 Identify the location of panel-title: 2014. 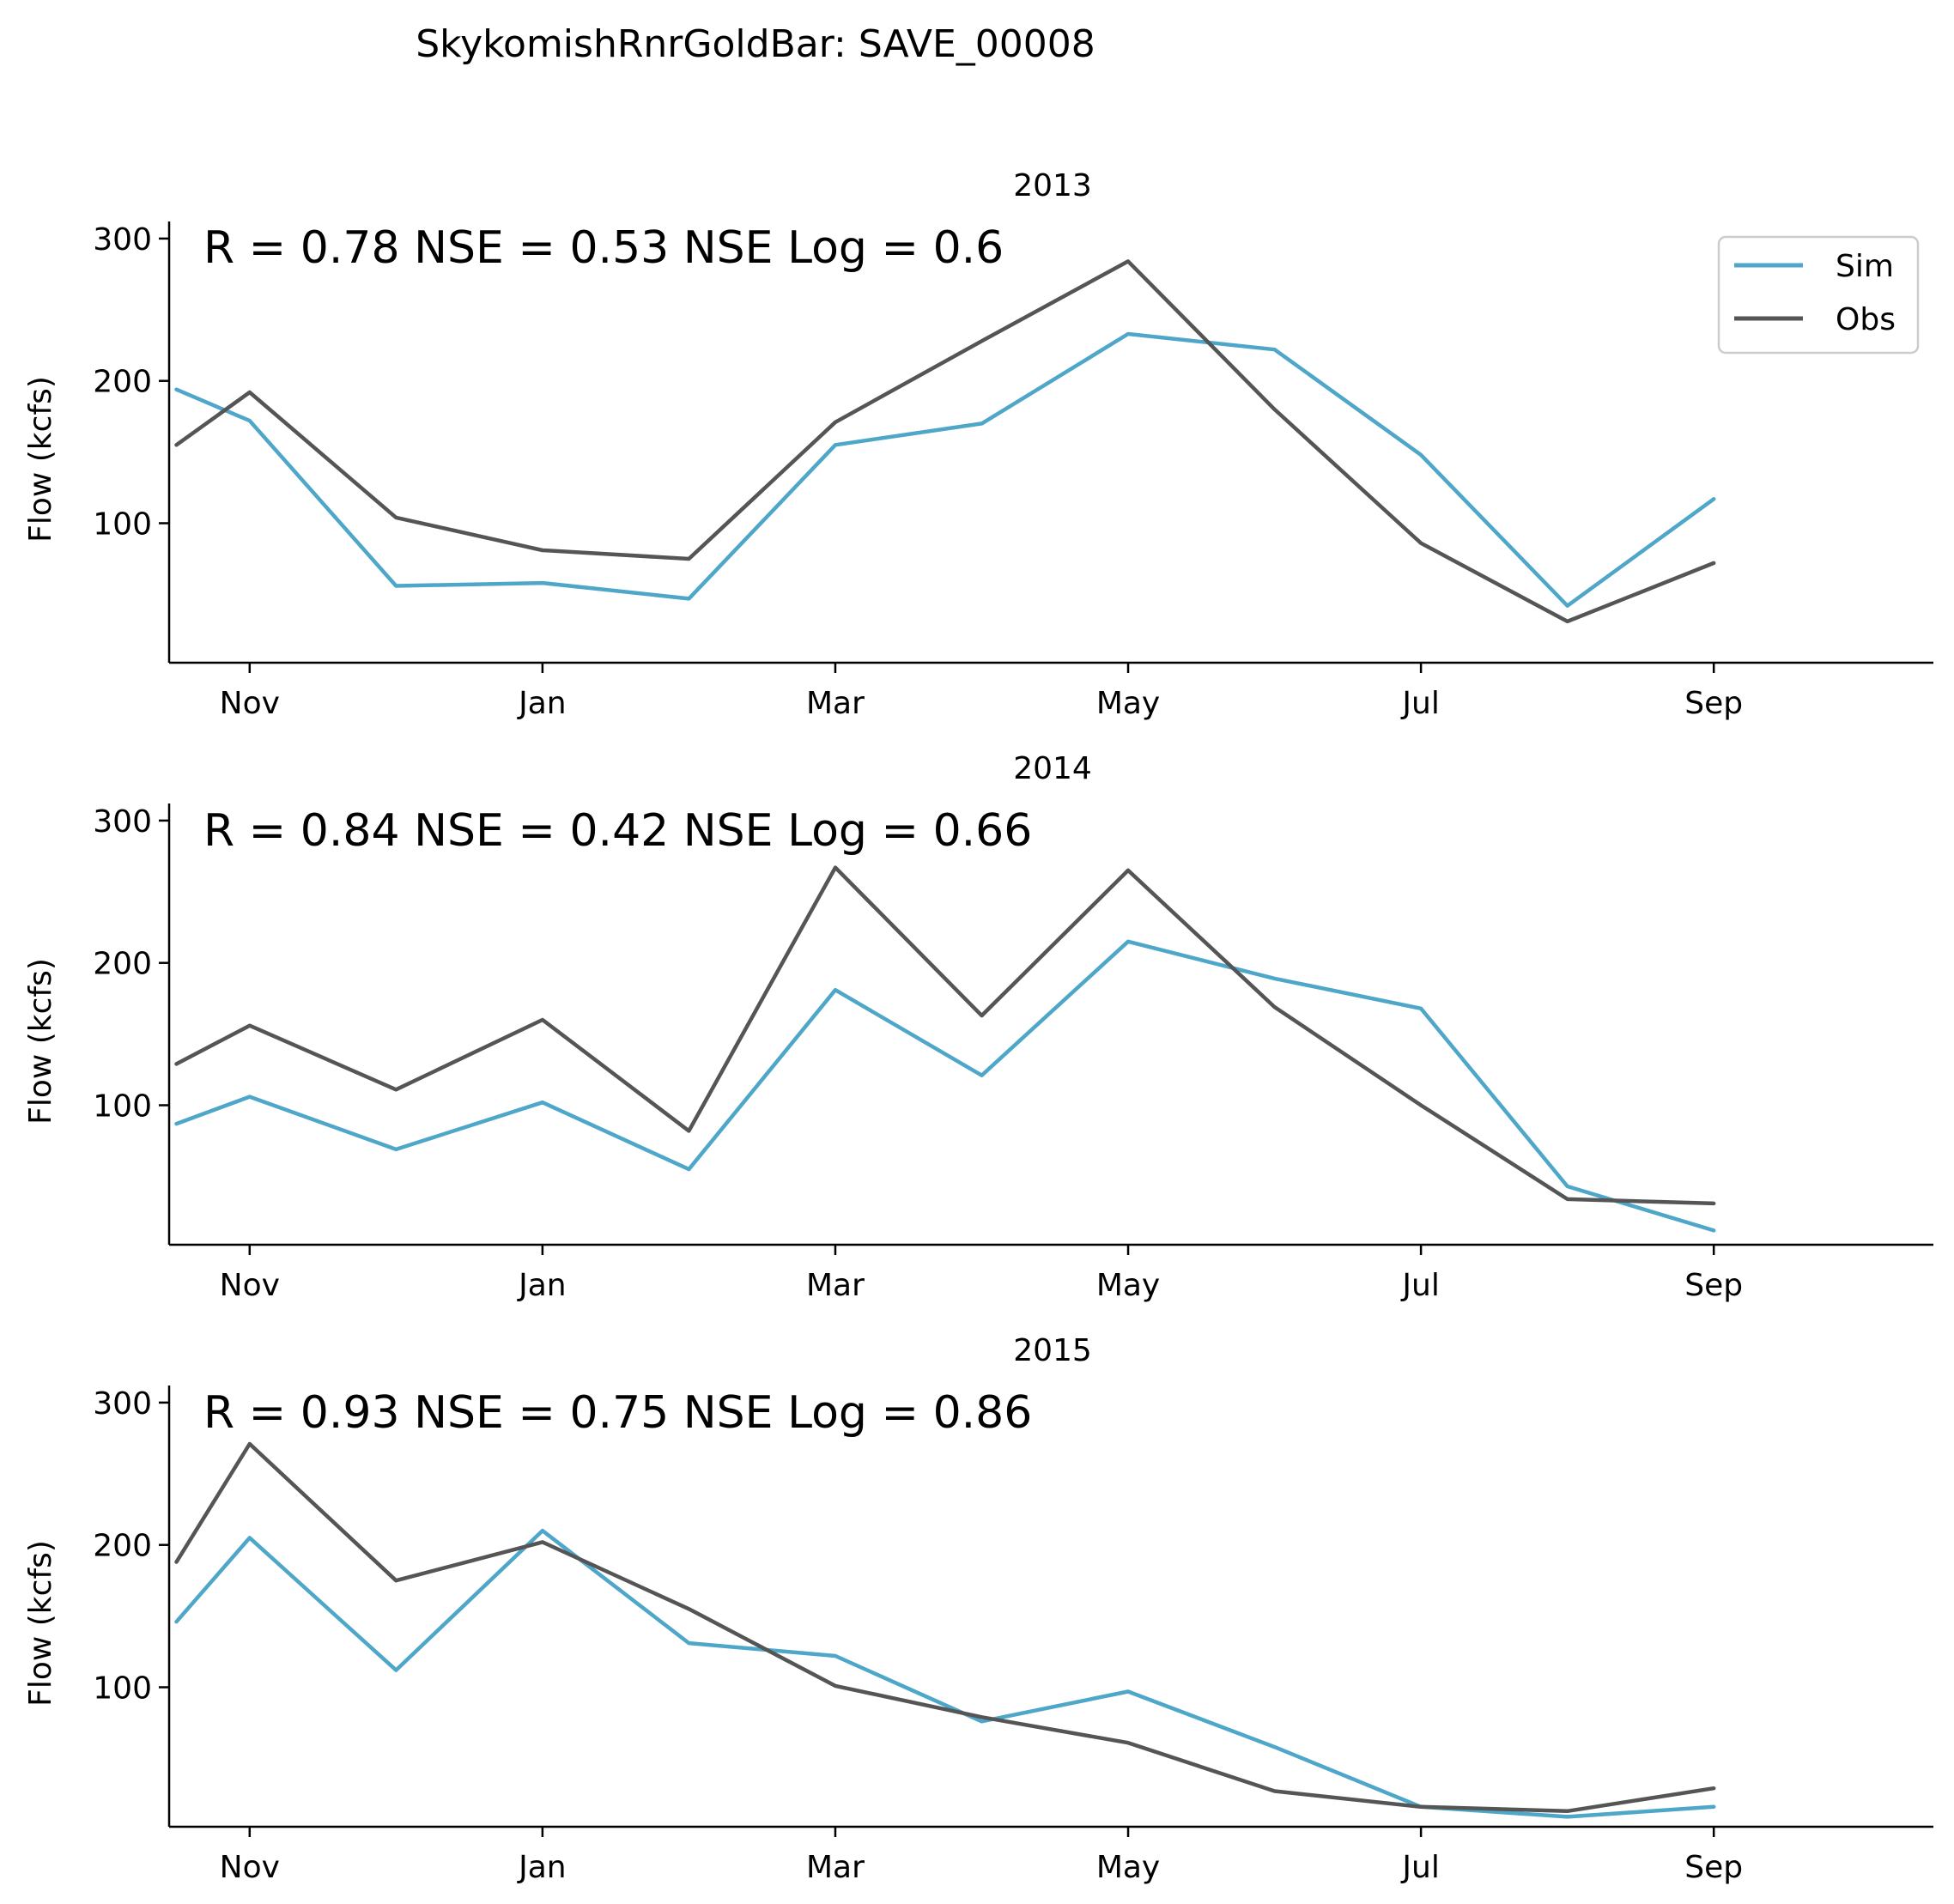
(1052, 769).